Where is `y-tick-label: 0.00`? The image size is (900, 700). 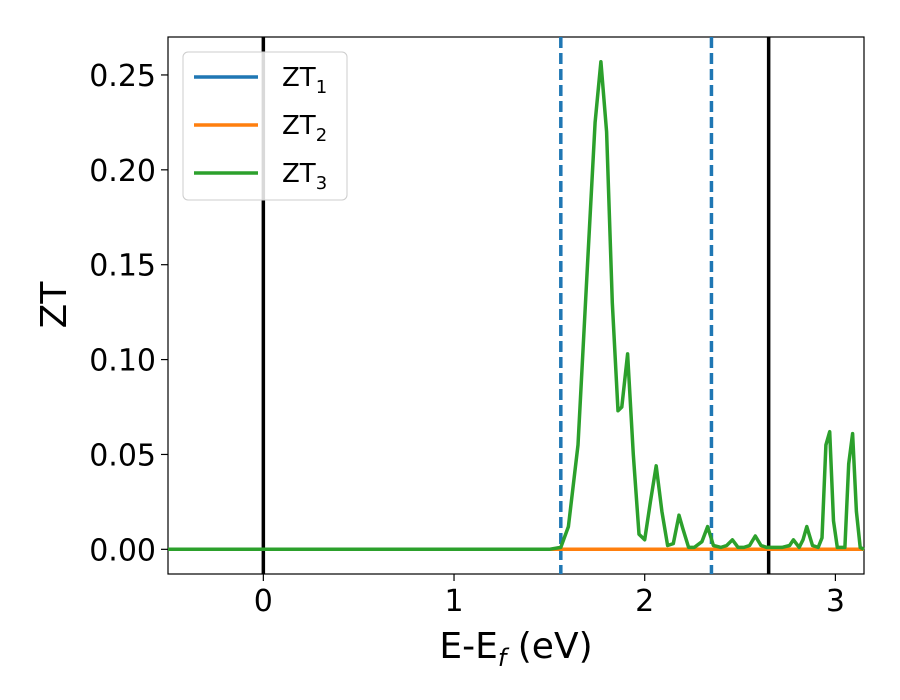
y-tick-label: 0.00 is located at coordinates (122, 550).